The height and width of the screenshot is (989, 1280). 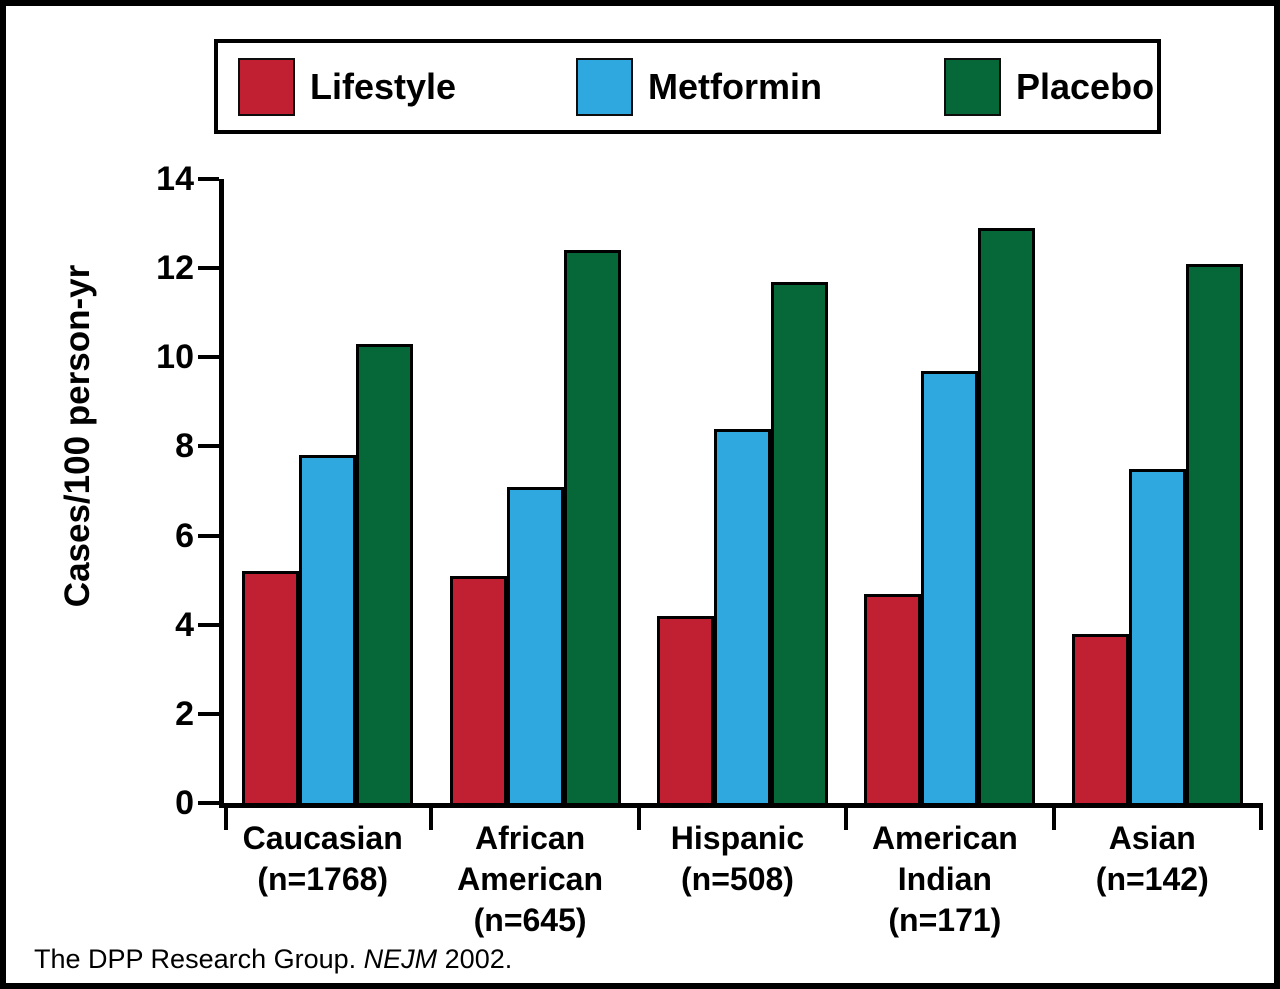 I want to click on category-label-2: African American (n=645), so click(x=529, y=879).